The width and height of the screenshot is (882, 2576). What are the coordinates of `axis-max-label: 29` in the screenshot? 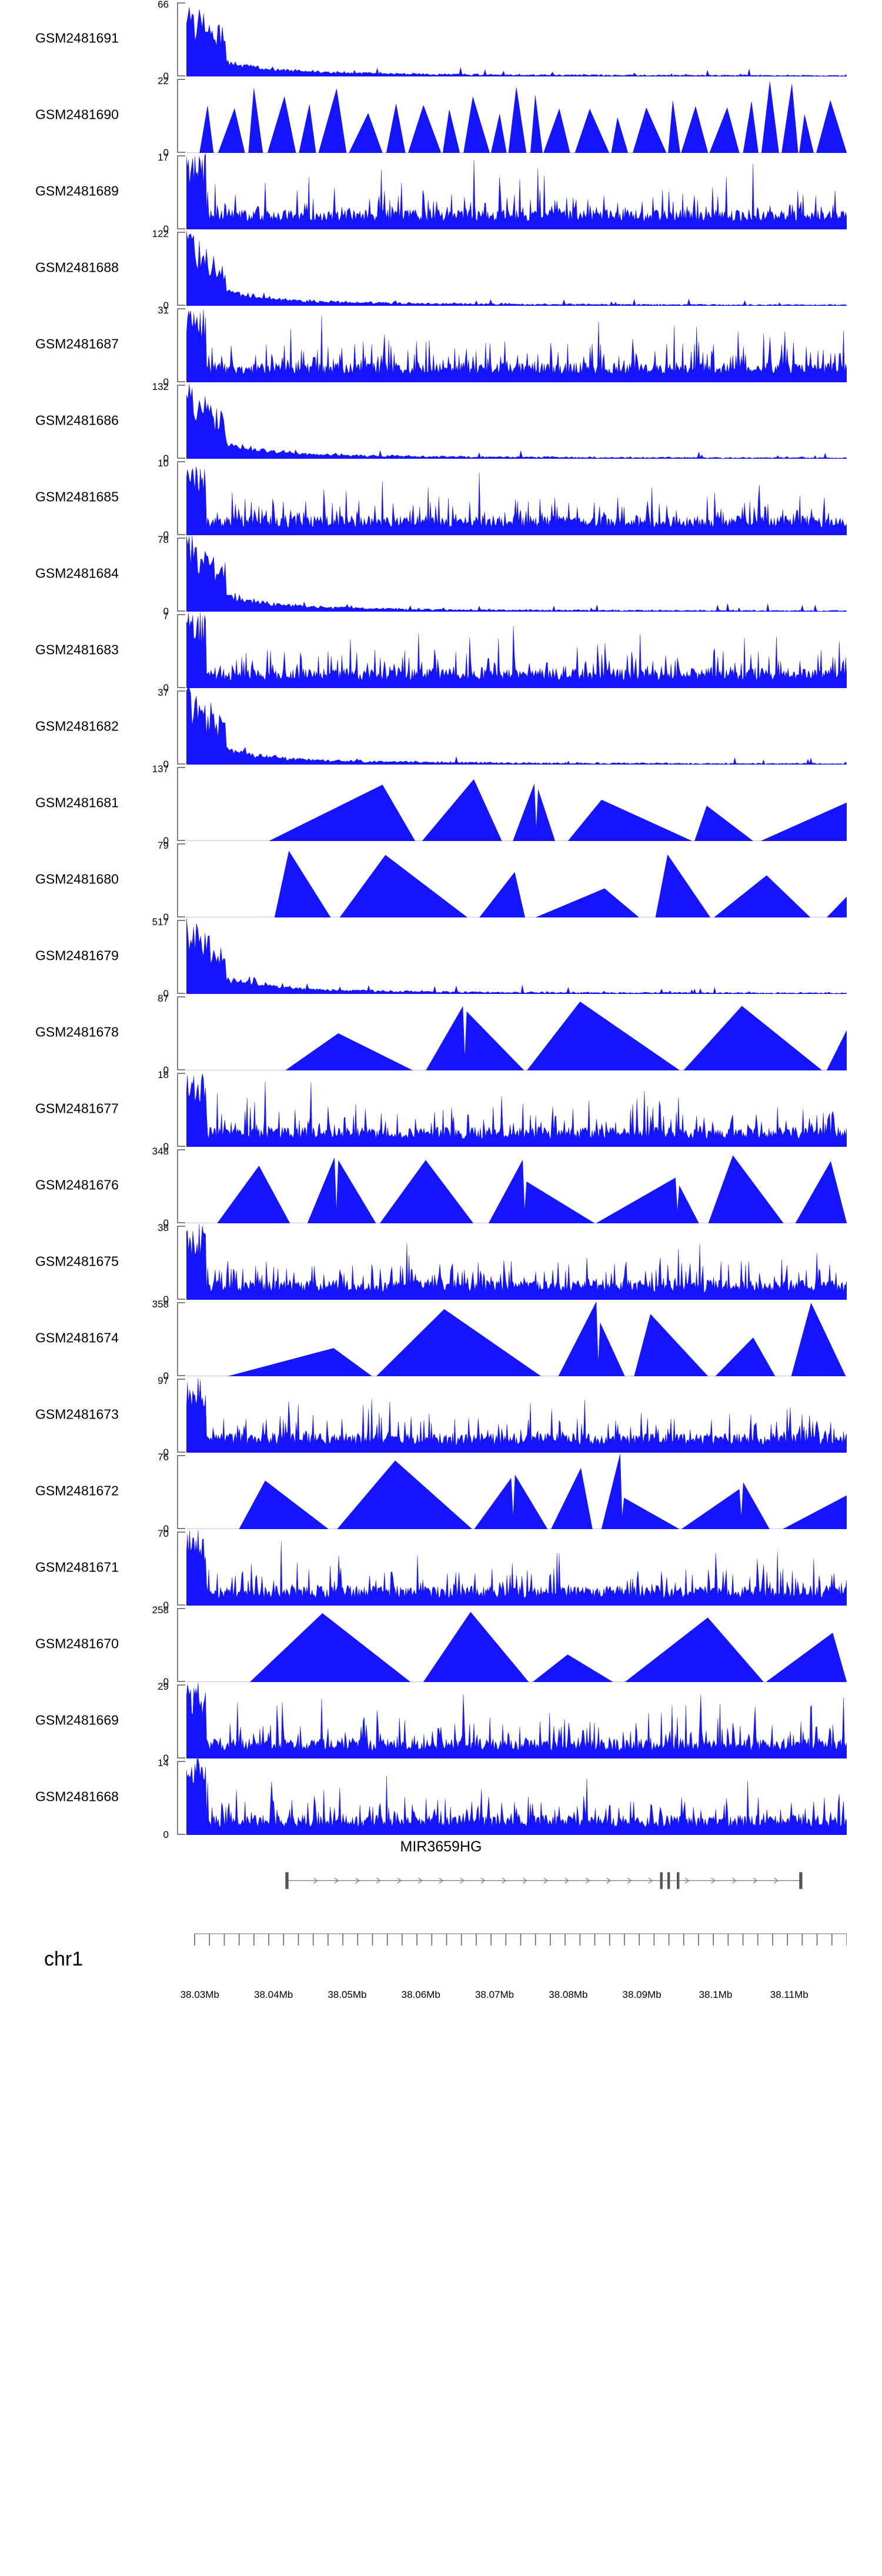 It's located at (163, 1686).